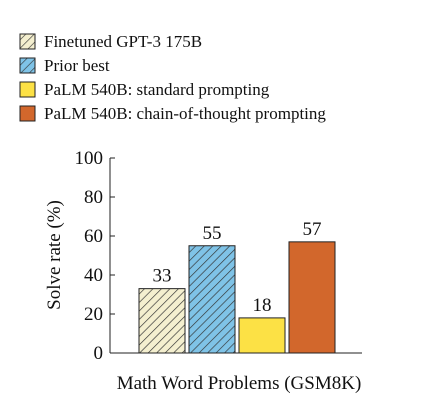  What do you see at coordinates (27, 113) in the screenshot?
I see `legend-swatch-palm-540b-chain-of-thought-prompting` at bounding box center [27, 113].